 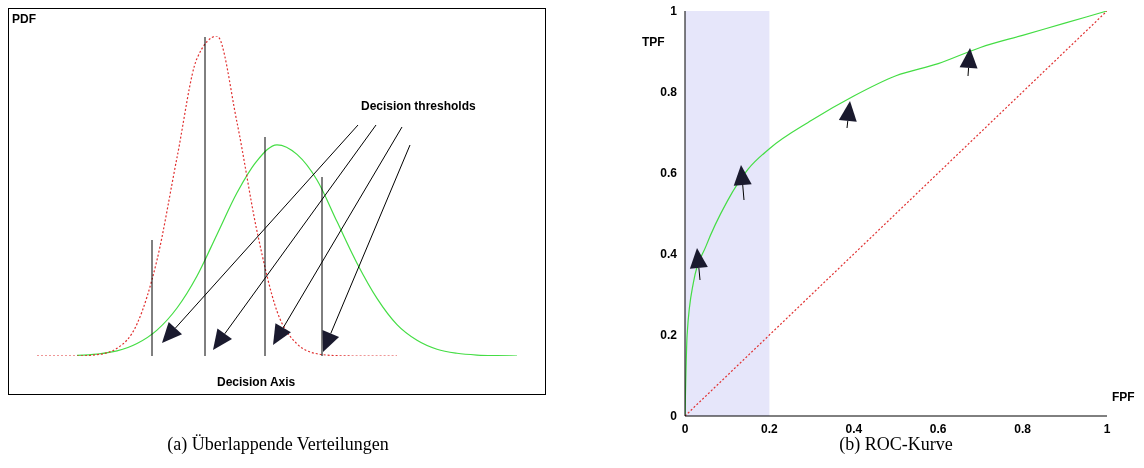 I want to click on y-tick-label: 0.8, so click(x=669, y=92).